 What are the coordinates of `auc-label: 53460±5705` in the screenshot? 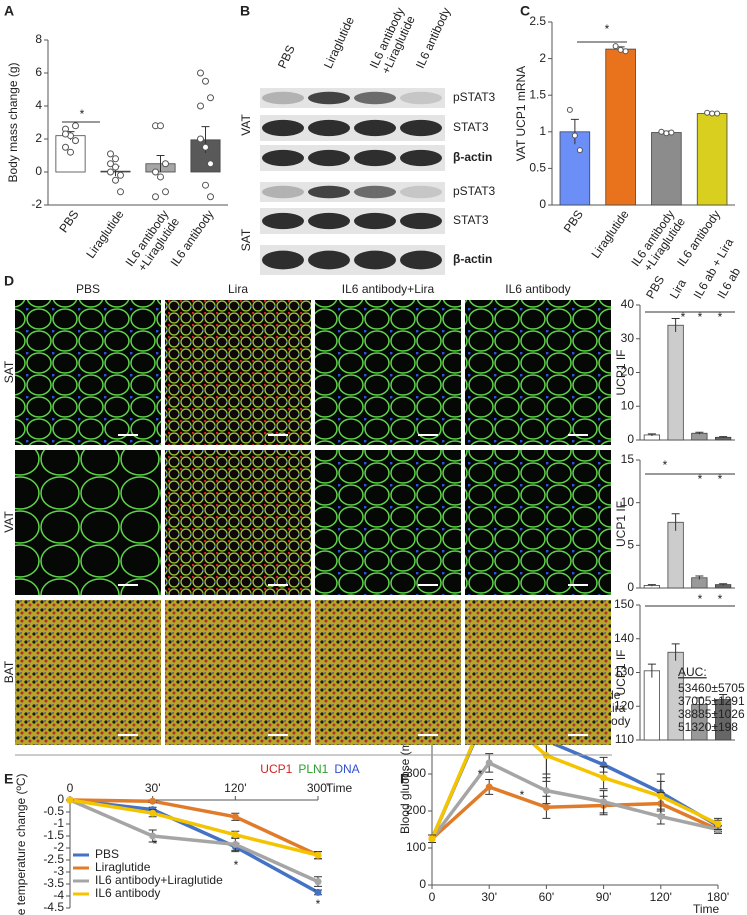 It's located at (711, 688).